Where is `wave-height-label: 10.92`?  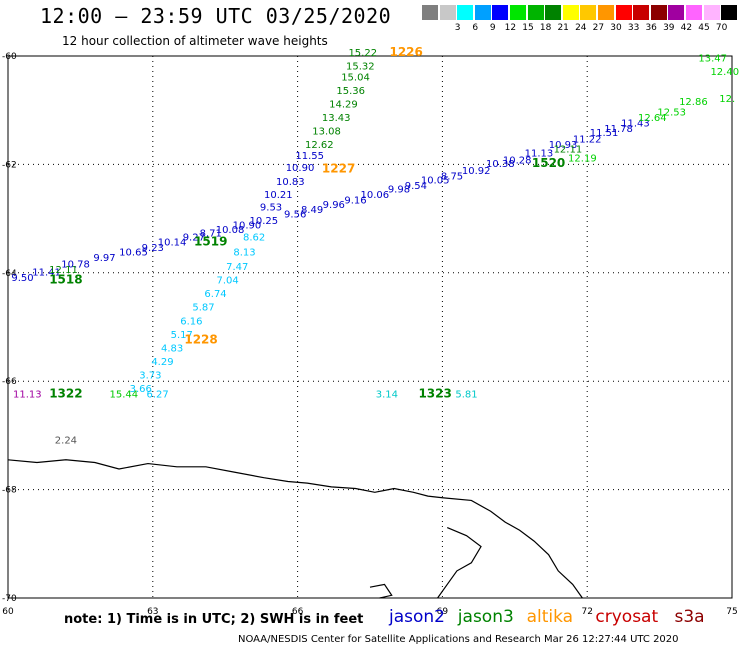 wave-height-label: 10.92 is located at coordinates (476, 171).